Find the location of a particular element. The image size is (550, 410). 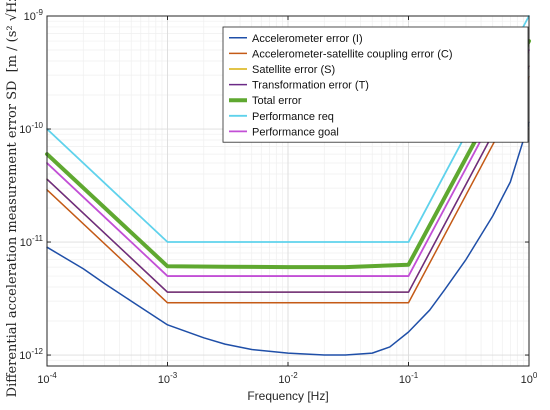

x-tick-label: 10⁻² is located at coordinates (288, 378).